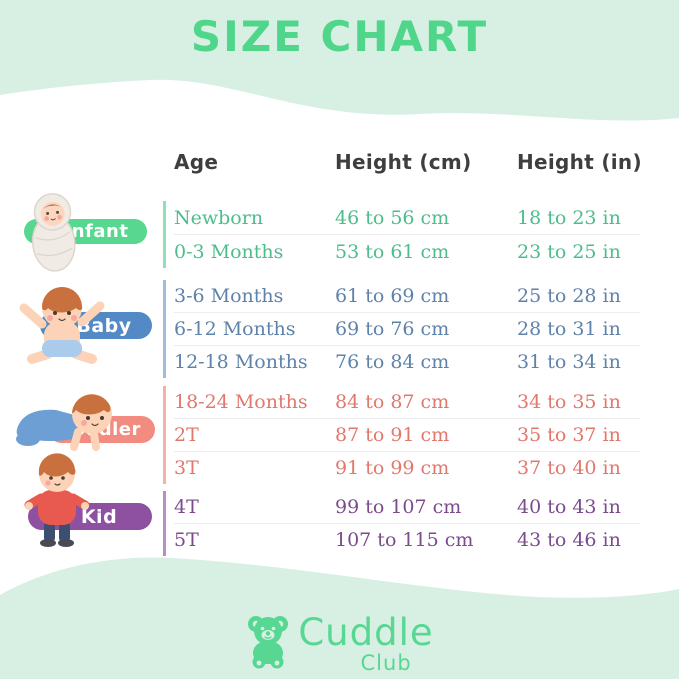 Image resolution: width=679 pixels, height=679 pixels. Describe the element at coordinates (392, 402) in the screenshot. I see `height-cm-cell: 84 to 87 cm` at that location.